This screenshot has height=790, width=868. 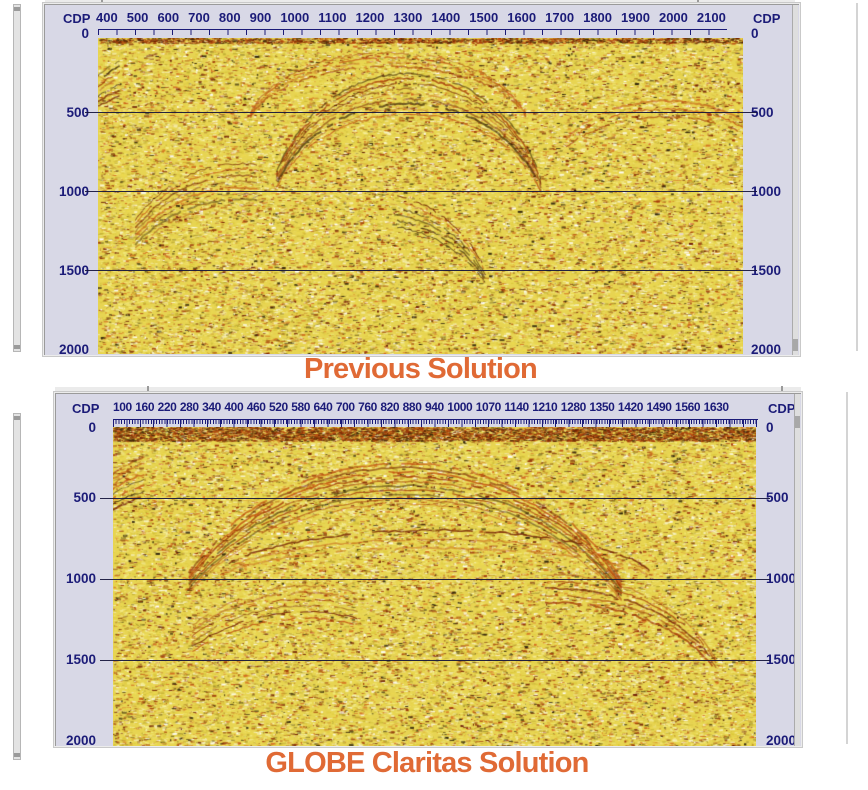 What do you see at coordinates (659, 407) in the screenshot?
I see `cdp-tick-label: 1490` at bounding box center [659, 407].